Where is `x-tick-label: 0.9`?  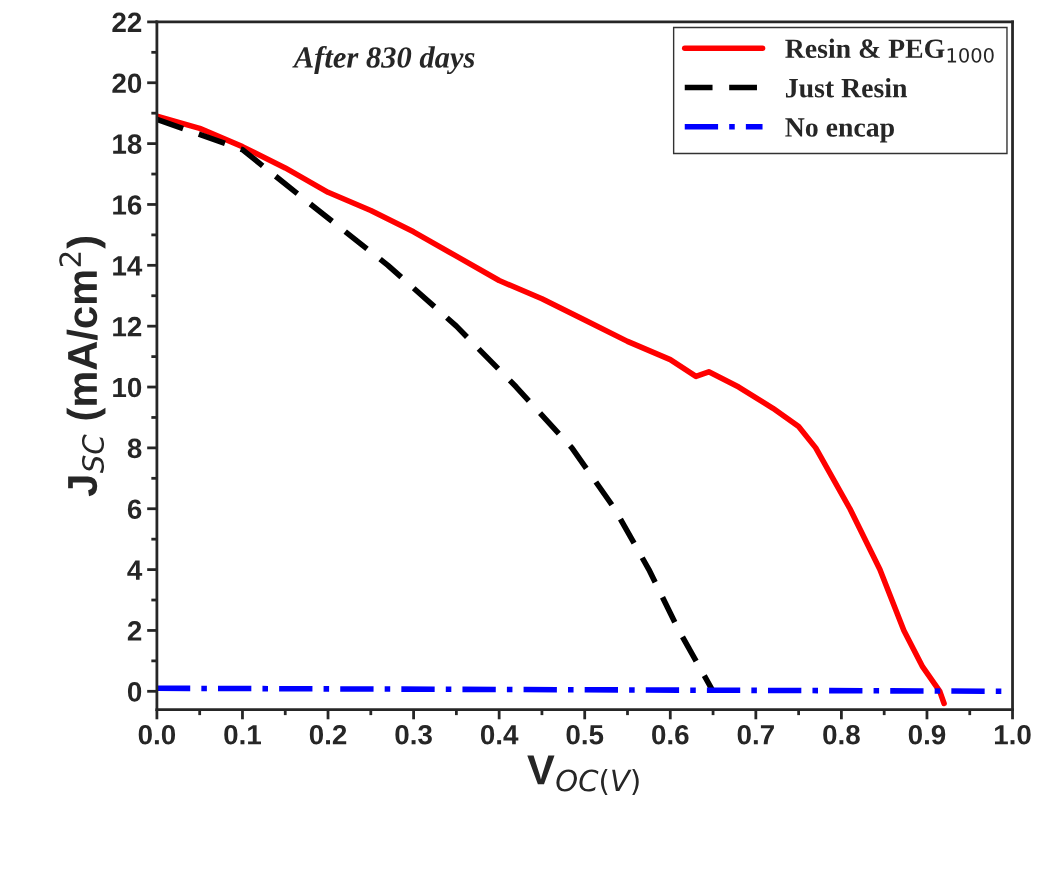 x-tick-label: 0.9 is located at coordinates (927, 734).